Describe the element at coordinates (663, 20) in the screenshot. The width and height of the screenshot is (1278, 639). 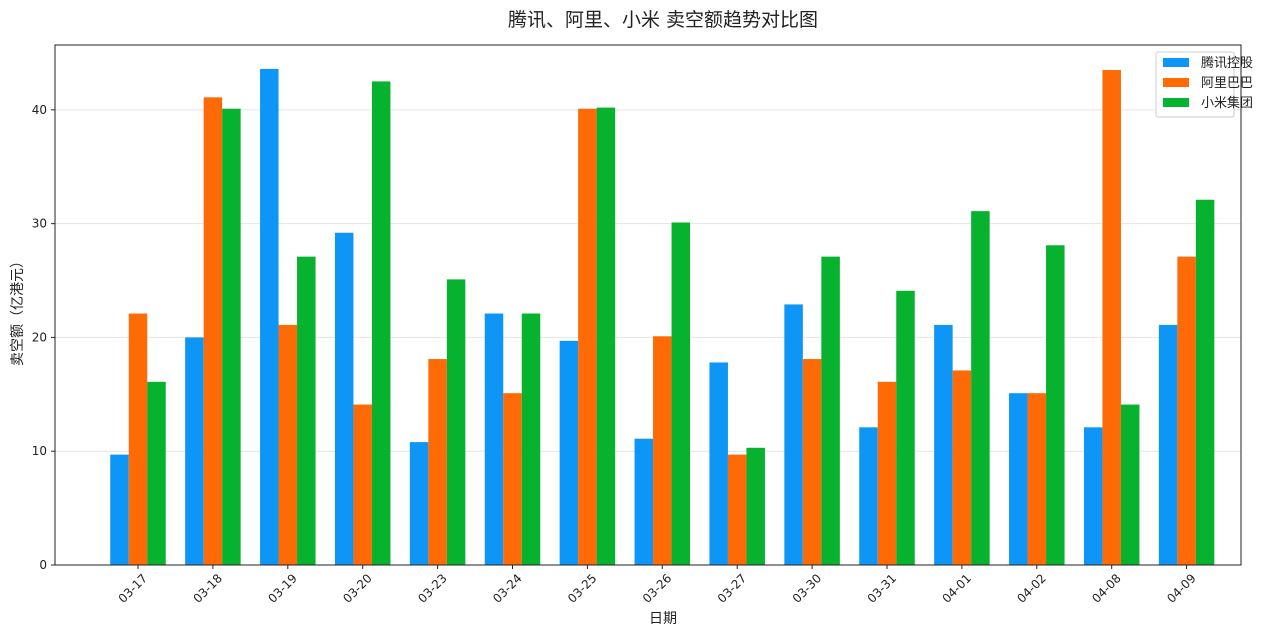
I see `chart-title: 腾讯、阿里、小米 卖空额趋势对比图` at that location.